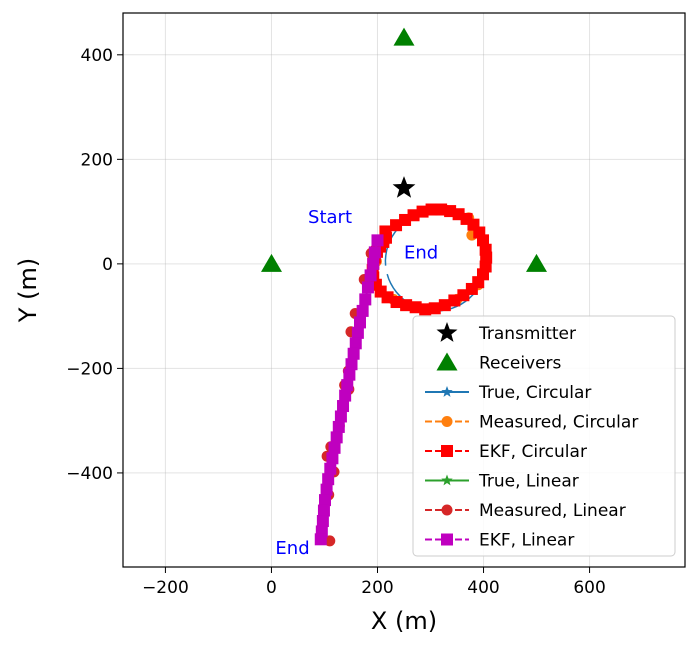 This screenshot has width=697, height=649. What do you see at coordinates (552, 511) in the screenshot?
I see `legend-label: Measured, Linear` at bounding box center [552, 511].